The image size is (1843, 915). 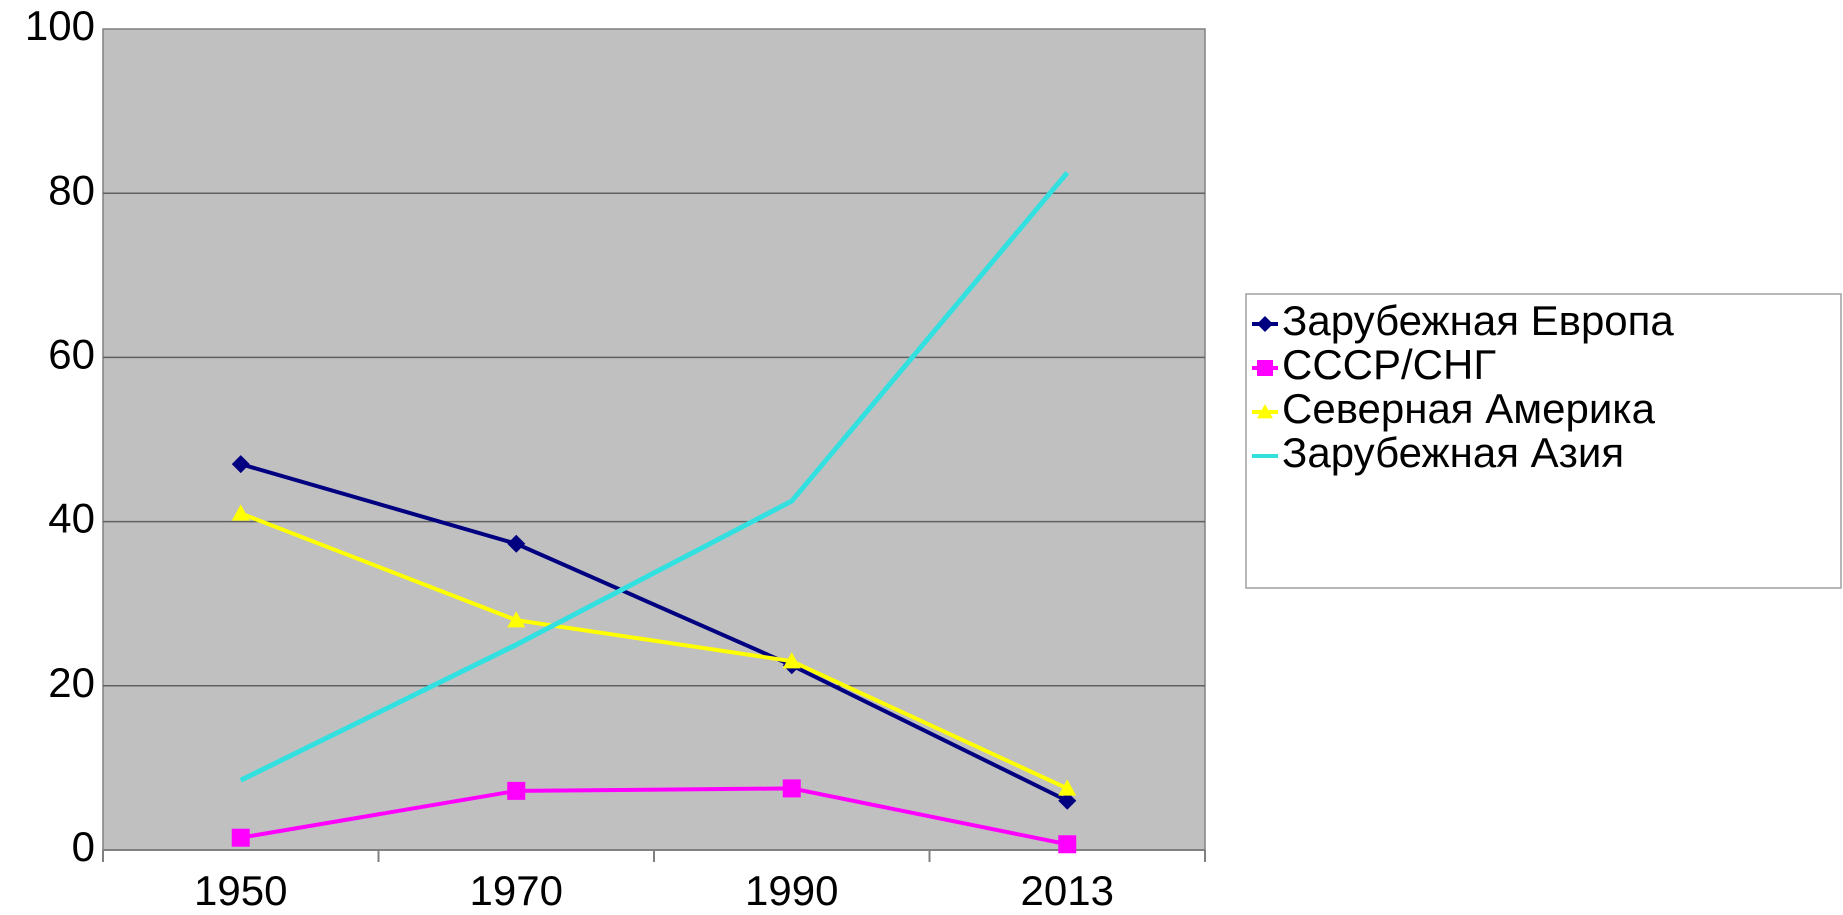 What do you see at coordinates (1067, 890) in the screenshot?
I see `x-tick-label: 2013` at bounding box center [1067, 890].